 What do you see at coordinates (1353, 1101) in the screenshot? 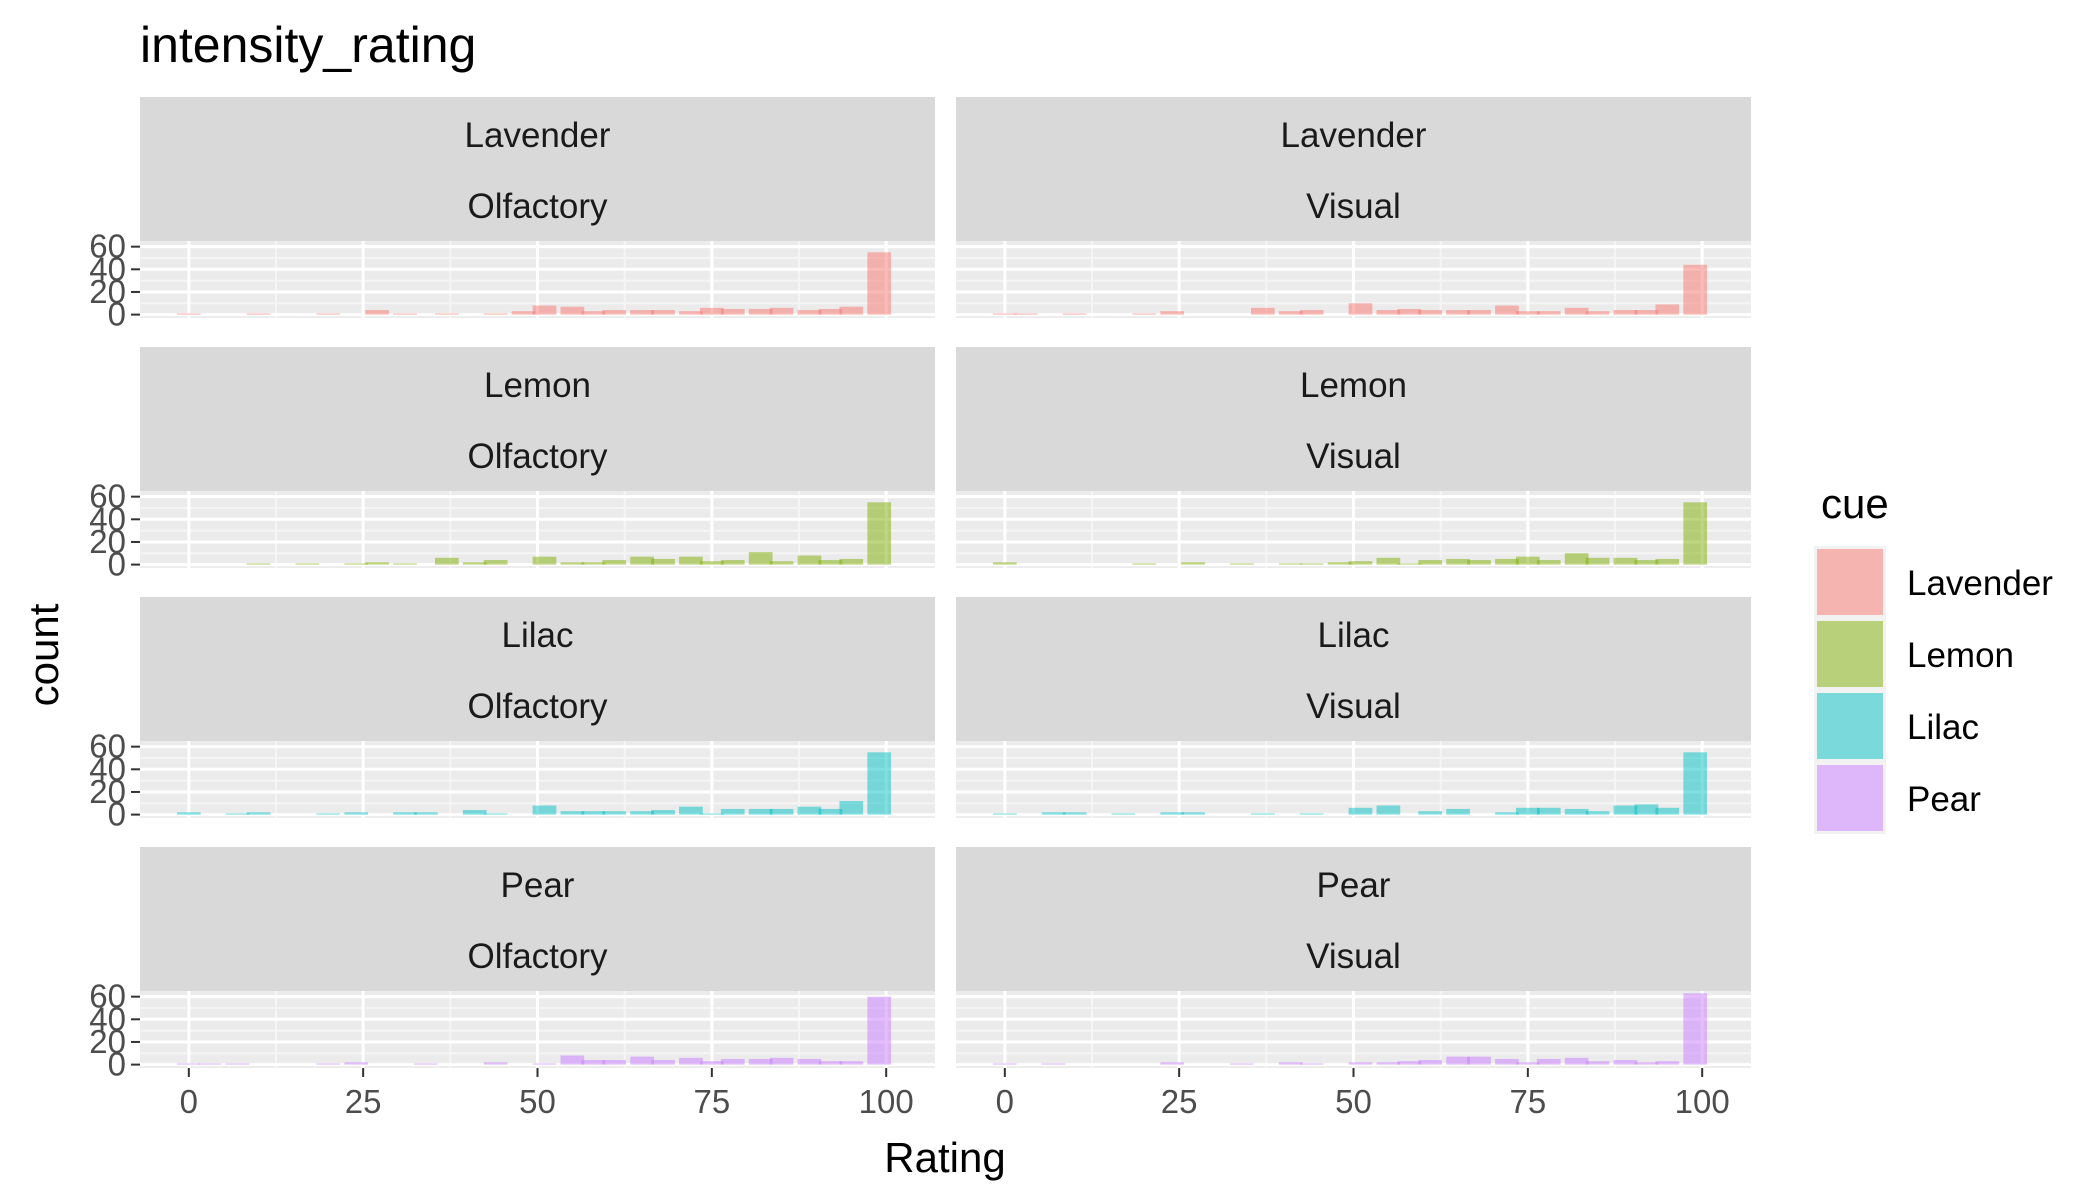
I see `x-tick-label: 50` at bounding box center [1353, 1101].